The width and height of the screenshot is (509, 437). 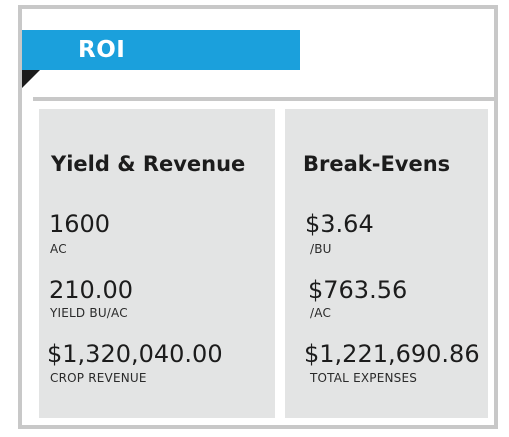 What do you see at coordinates (321, 249) in the screenshot?
I see `breakeven-per-bu-label: /BU` at bounding box center [321, 249].